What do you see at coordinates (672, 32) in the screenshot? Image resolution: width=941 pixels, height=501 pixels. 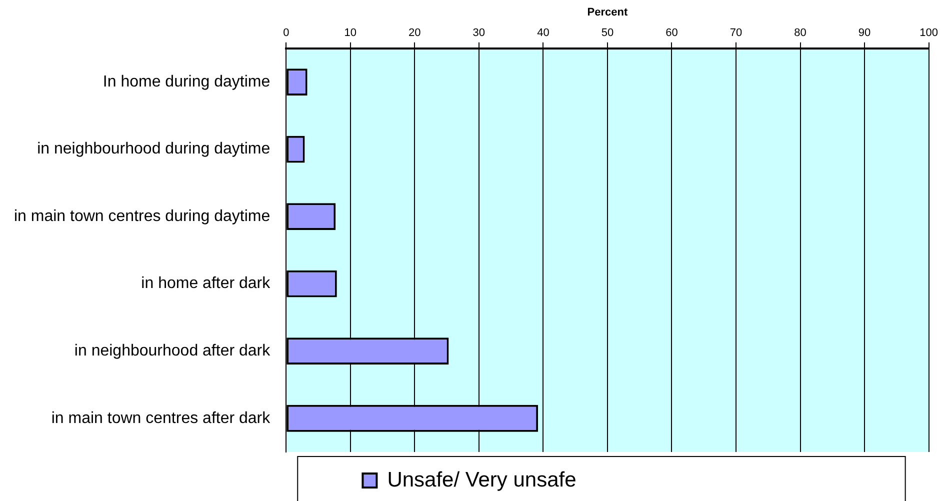 I see `x-tick-label: 60` at bounding box center [672, 32].